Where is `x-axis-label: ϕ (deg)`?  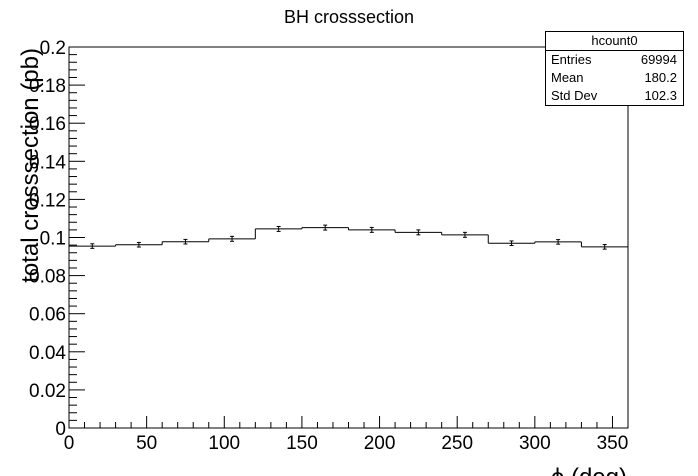
x-axis-label: ϕ (deg) is located at coordinates (589, 470).